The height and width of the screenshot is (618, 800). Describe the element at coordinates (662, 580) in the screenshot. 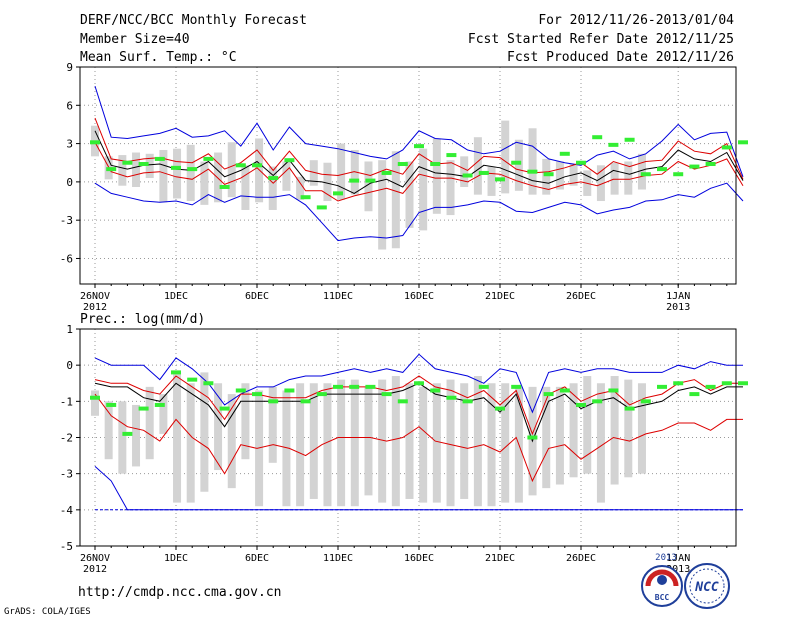

I see `bcc-logo: BCC 2013` at that location.